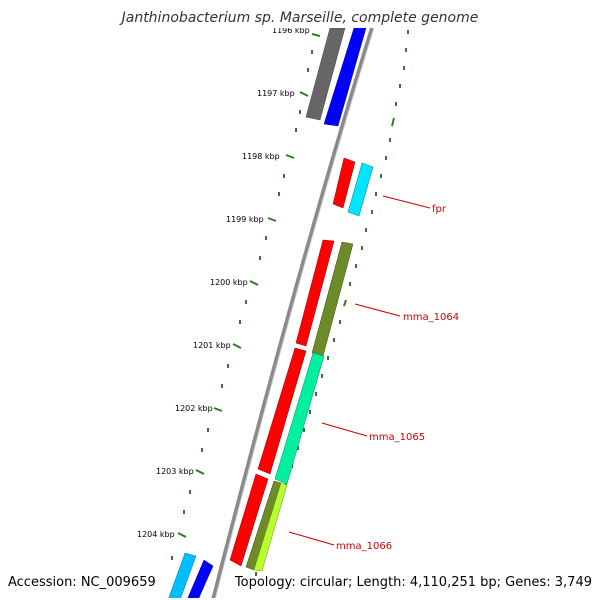  What do you see at coordinates (397, 437) in the screenshot?
I see `gene-label-mma-1065: mma_1065` at bounding box center [397, 437].